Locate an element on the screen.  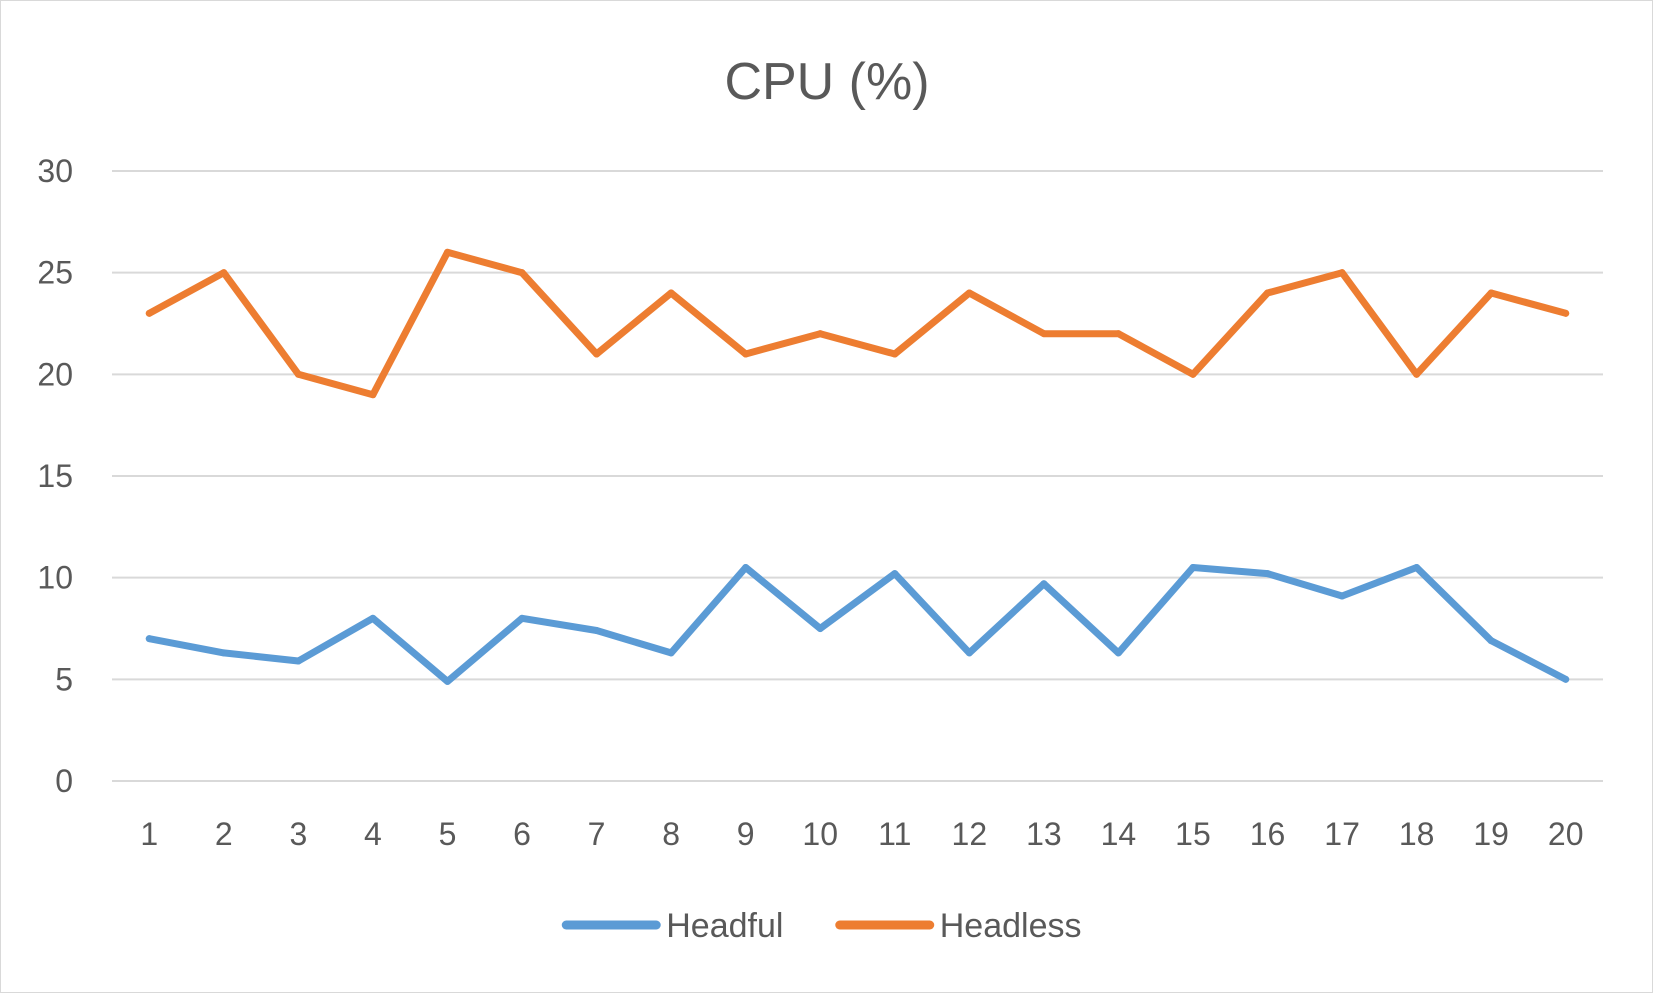
x-tick-label: 2 is located at coordinates (224, 834).